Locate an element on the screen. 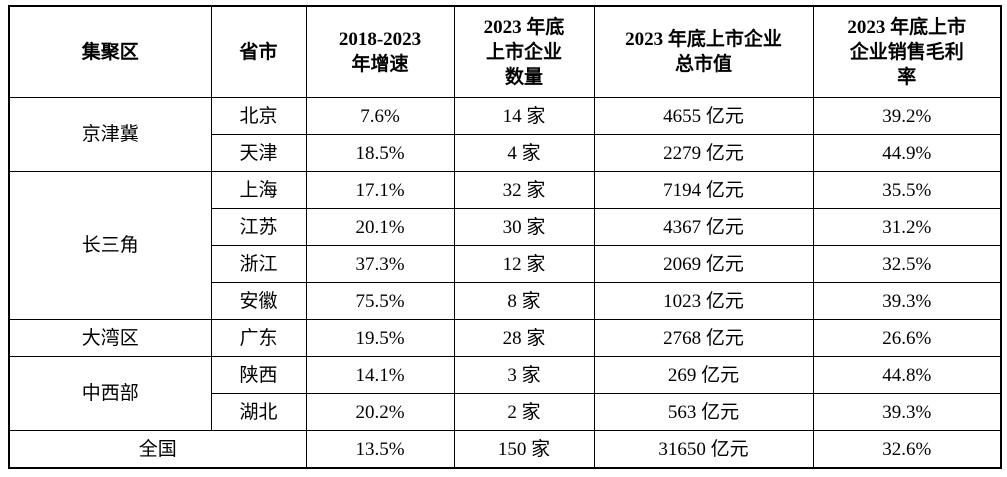  margin-cell: 44.8% is located at coordinates (907, 375).